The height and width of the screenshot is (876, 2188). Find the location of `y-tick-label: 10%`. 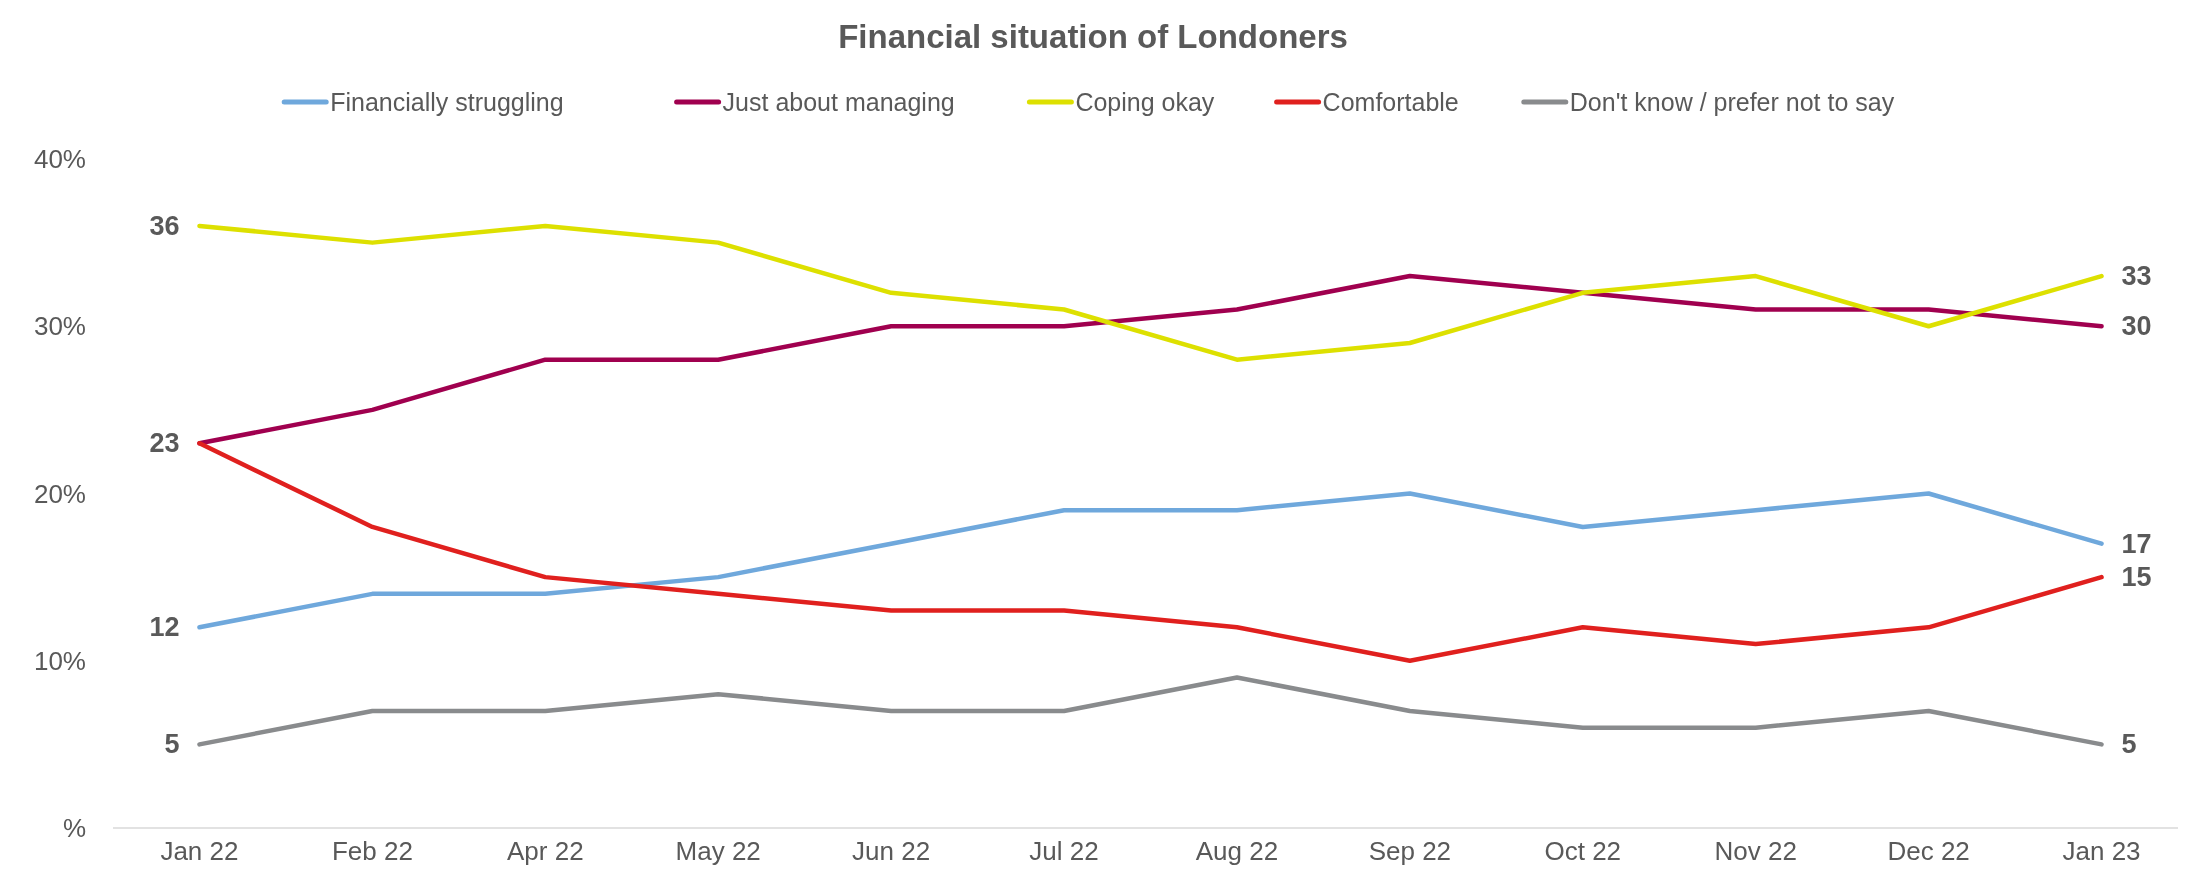

y-tick-label: 10% is located at coordinates (59, 660).